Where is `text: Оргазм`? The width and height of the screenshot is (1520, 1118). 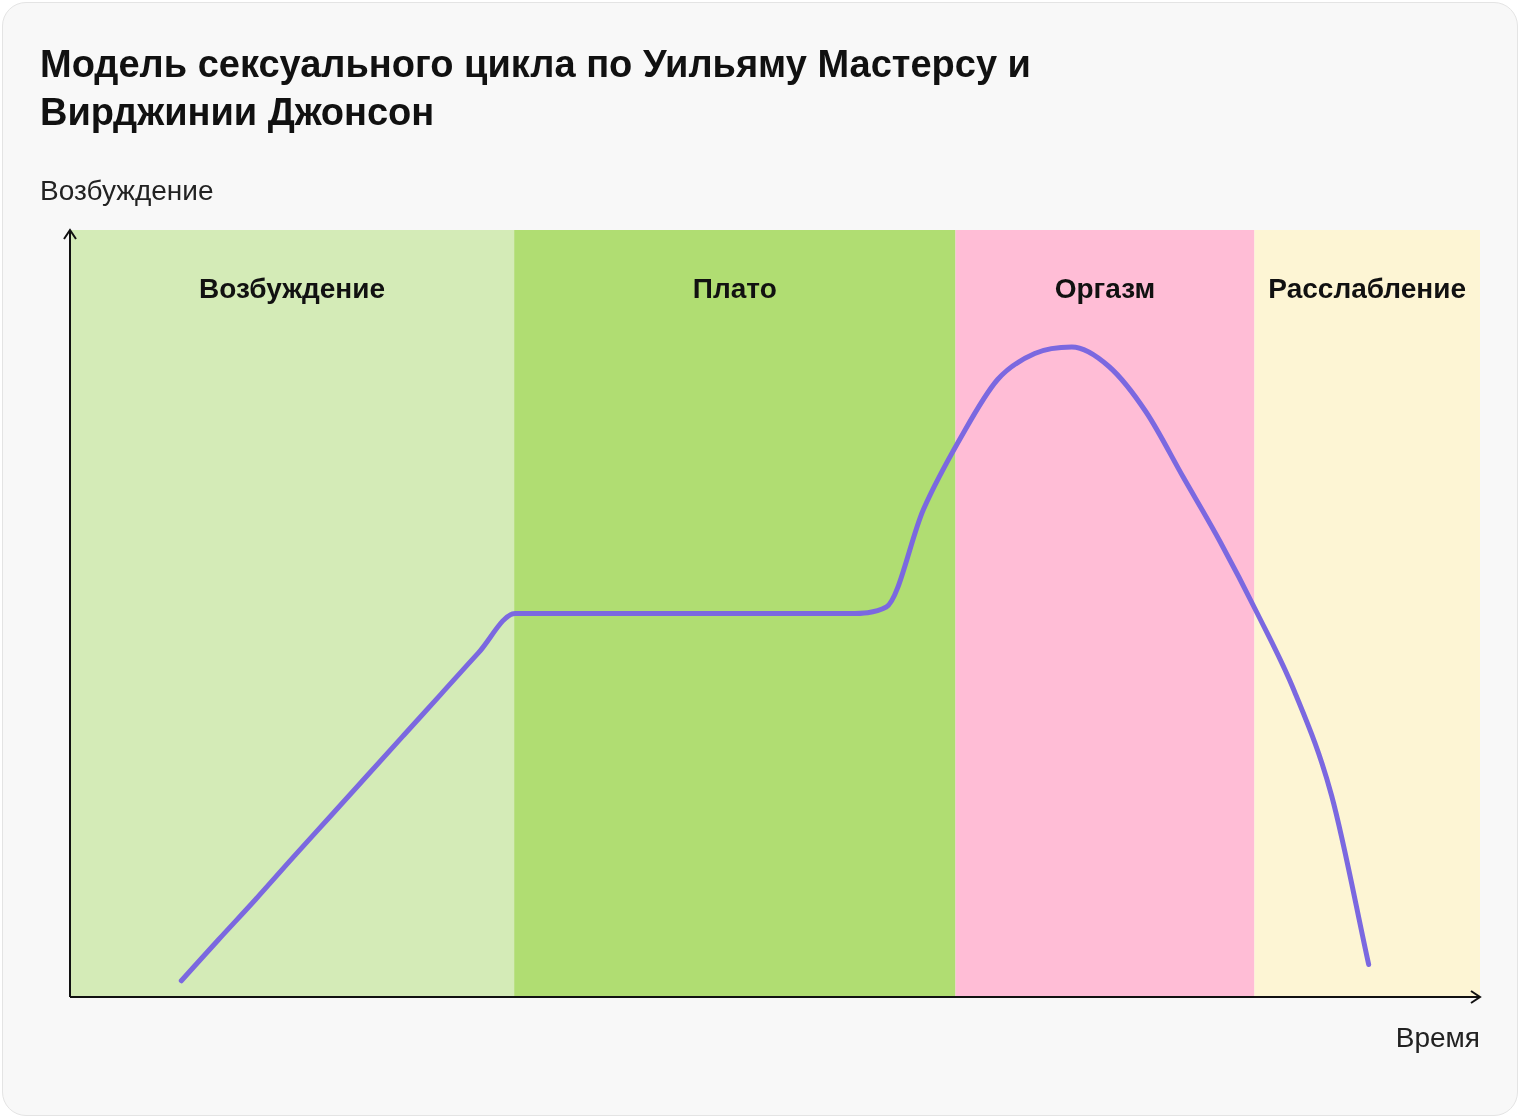
text: Оргазм is located at coordinates (1105, 288).